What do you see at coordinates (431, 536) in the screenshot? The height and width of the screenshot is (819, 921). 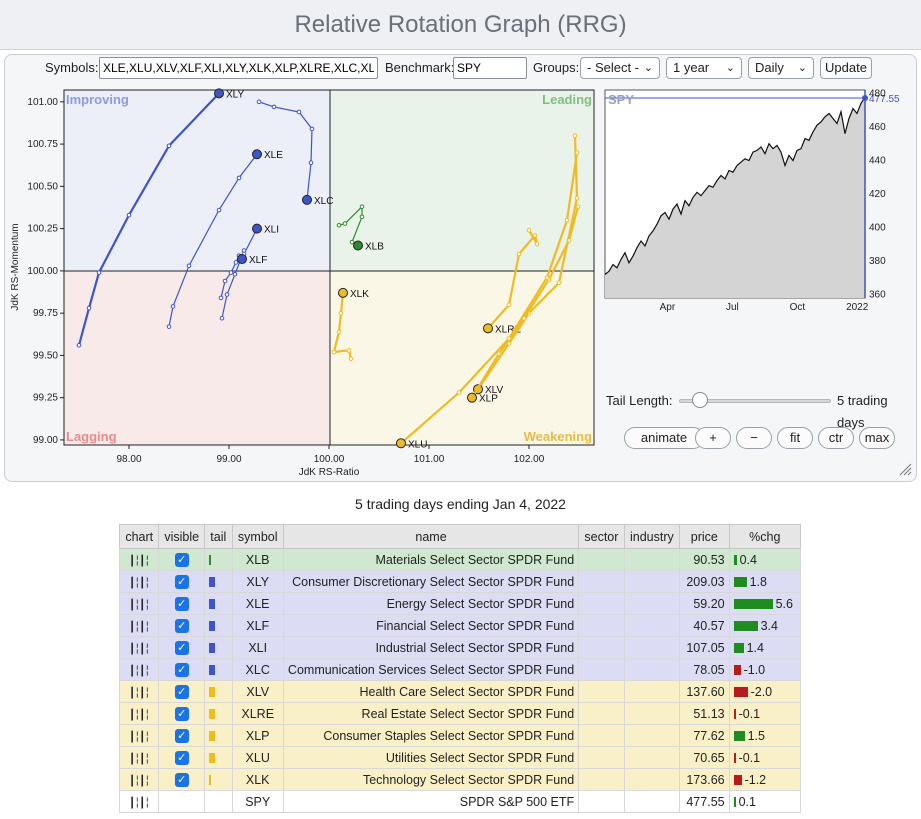 I see `col-name: name` at bounding box center [431, 536].